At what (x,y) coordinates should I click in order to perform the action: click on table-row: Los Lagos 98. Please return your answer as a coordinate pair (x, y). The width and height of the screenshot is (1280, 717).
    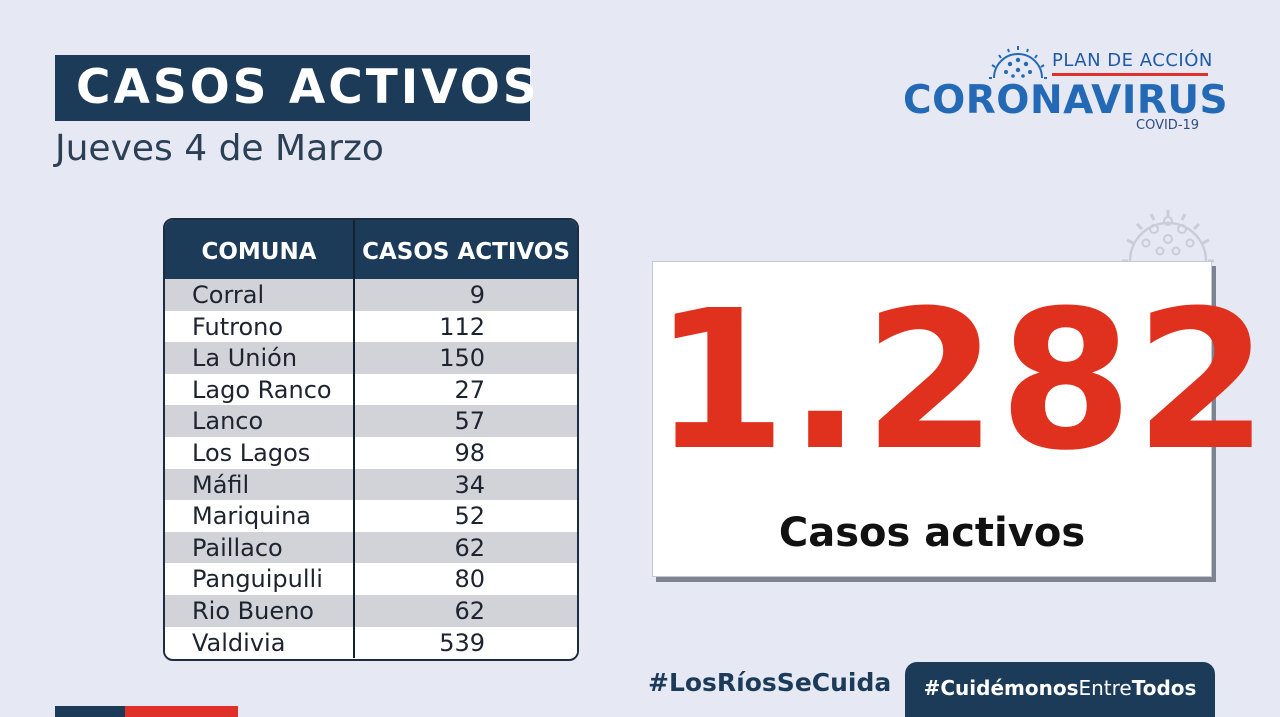
    Looking at the image, I should click on (371, 452).